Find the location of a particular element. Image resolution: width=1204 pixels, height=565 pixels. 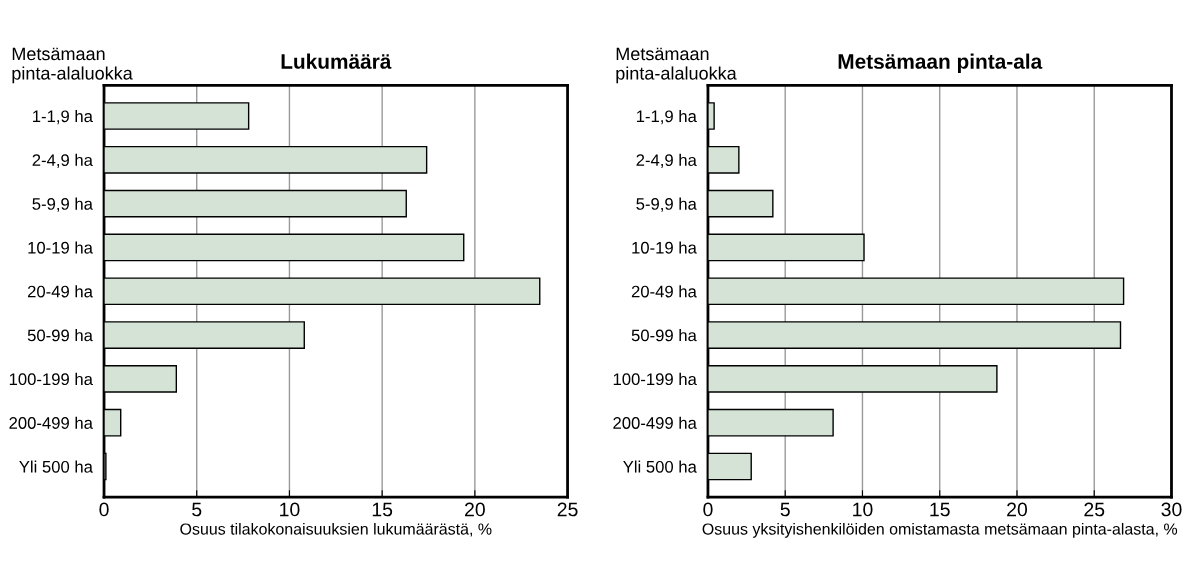

chart-title: Metsämaan pinta-ala is located at coordinates (940, 63).